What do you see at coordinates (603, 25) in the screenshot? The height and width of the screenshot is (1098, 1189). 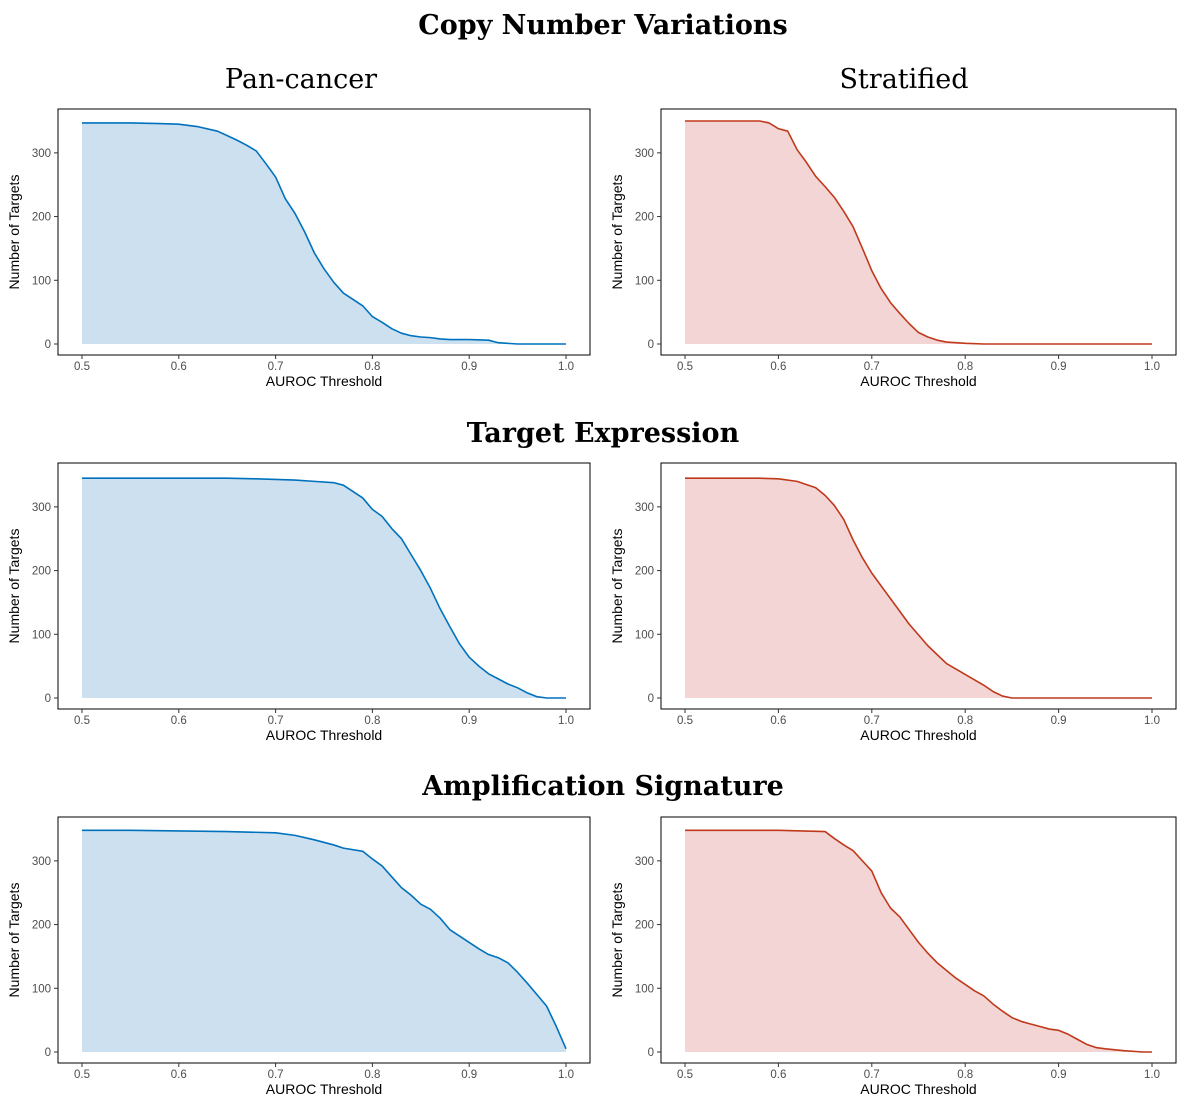 I see `section-title-cnv: Copy Number Variations` at bounding box center [603, 25].